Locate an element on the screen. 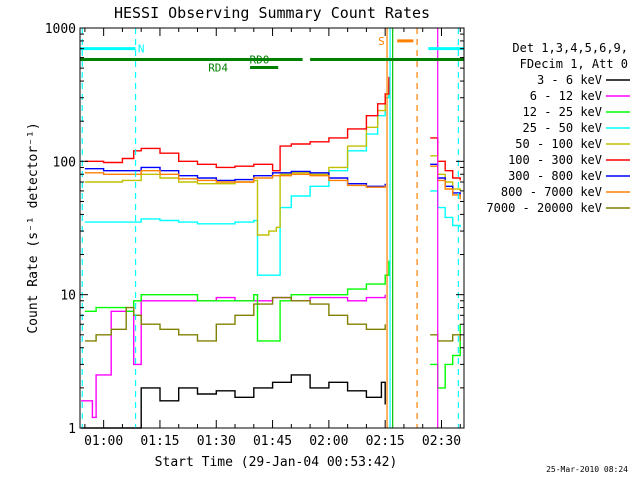  series-line-300-800-kev is located at coordinates (235, 176).